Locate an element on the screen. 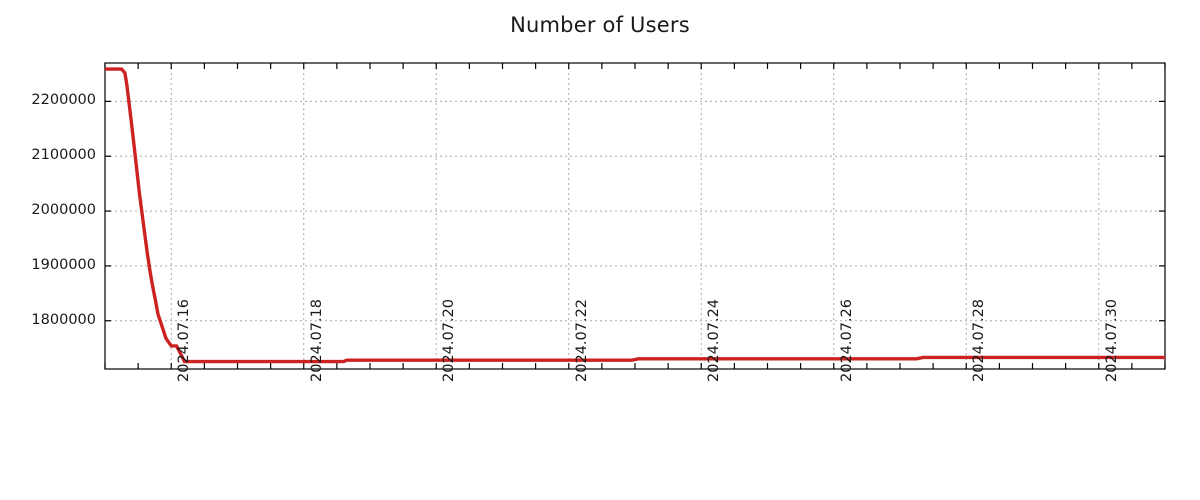 The image size is (1200, 500). chart-title: Number of Users is located at coordinates (600, 25).